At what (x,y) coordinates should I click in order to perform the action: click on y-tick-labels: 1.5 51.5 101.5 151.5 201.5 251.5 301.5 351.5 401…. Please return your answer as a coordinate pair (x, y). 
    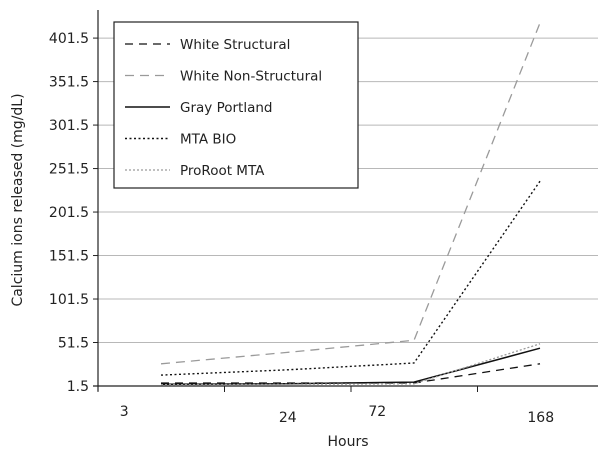
    Looking at the image, I should click on (69, 213).